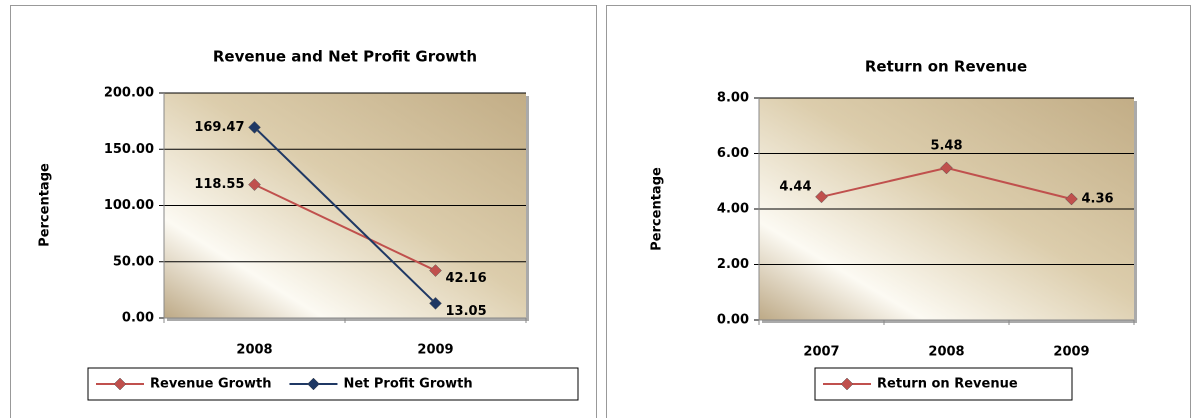  I want to click on legend-label: Net Profit Growth, so click(407, 384).